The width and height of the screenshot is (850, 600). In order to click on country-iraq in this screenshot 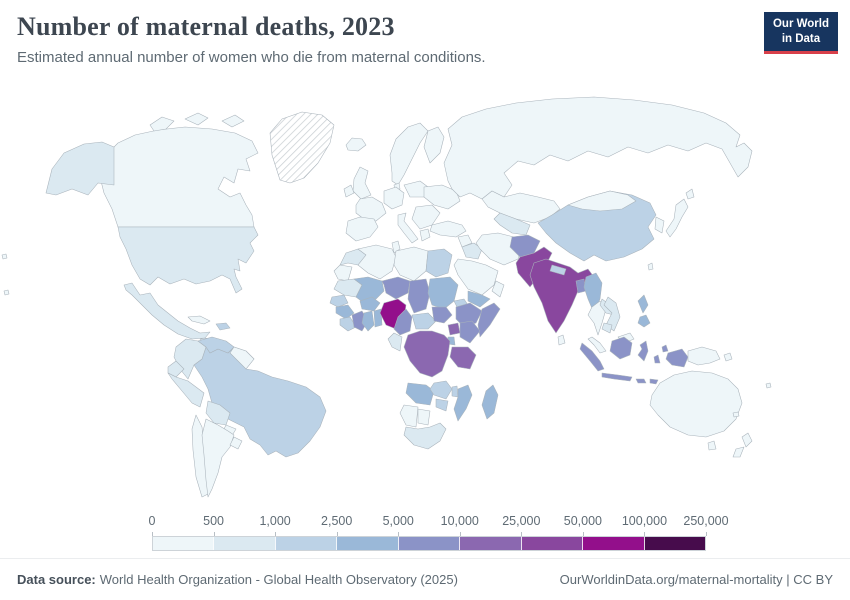, I will do `click(472, 251)`.